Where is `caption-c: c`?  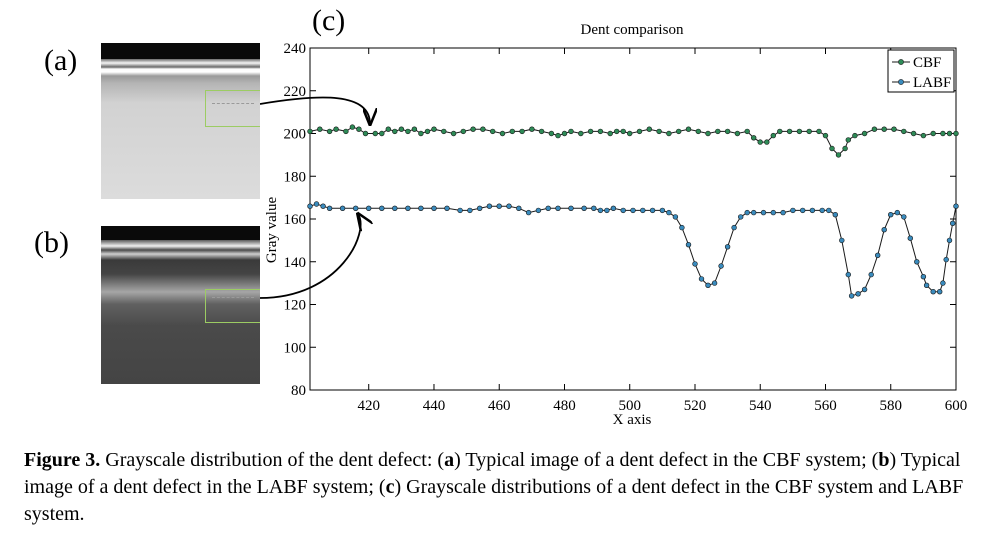
caption-c: c is located at coordinates (390, 487).